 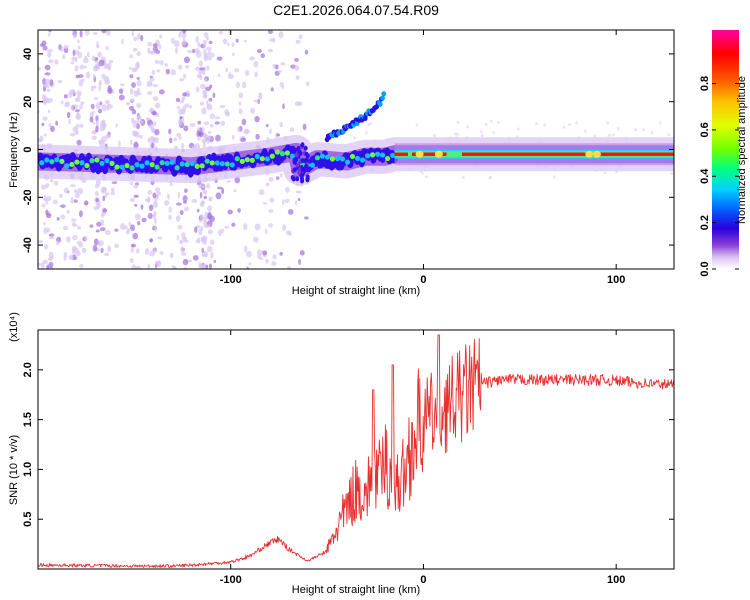 What do you see at coordinates (28, 369) in the screenshot?
I see `snr-ytick-label: 2.0` at bounding box center [28, 369].